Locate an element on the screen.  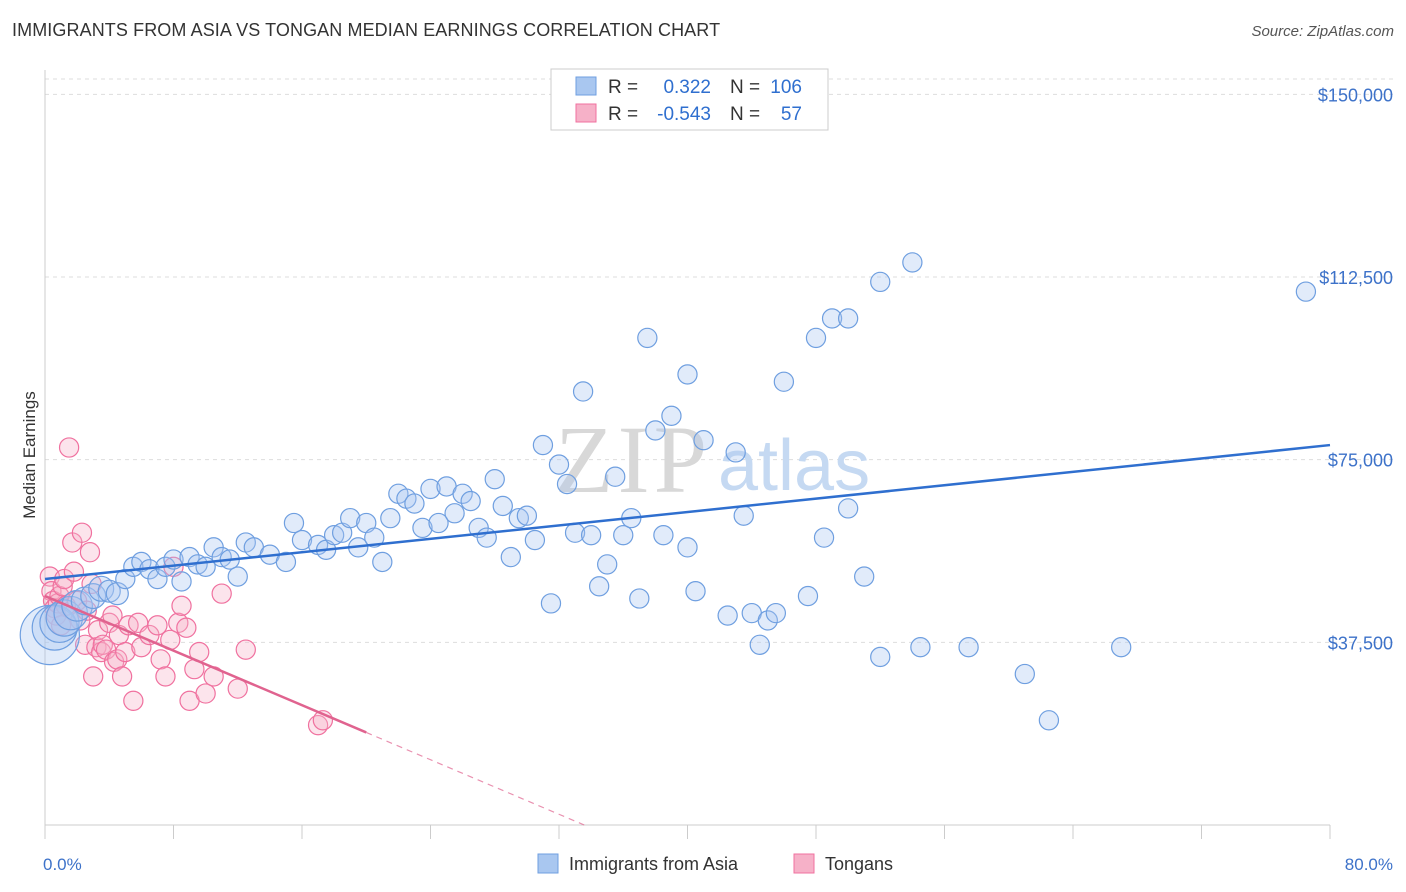
stats-legend: R = 0.322 N = 106 R = -0.543 N = 57 is located at coordinates (689, 99).